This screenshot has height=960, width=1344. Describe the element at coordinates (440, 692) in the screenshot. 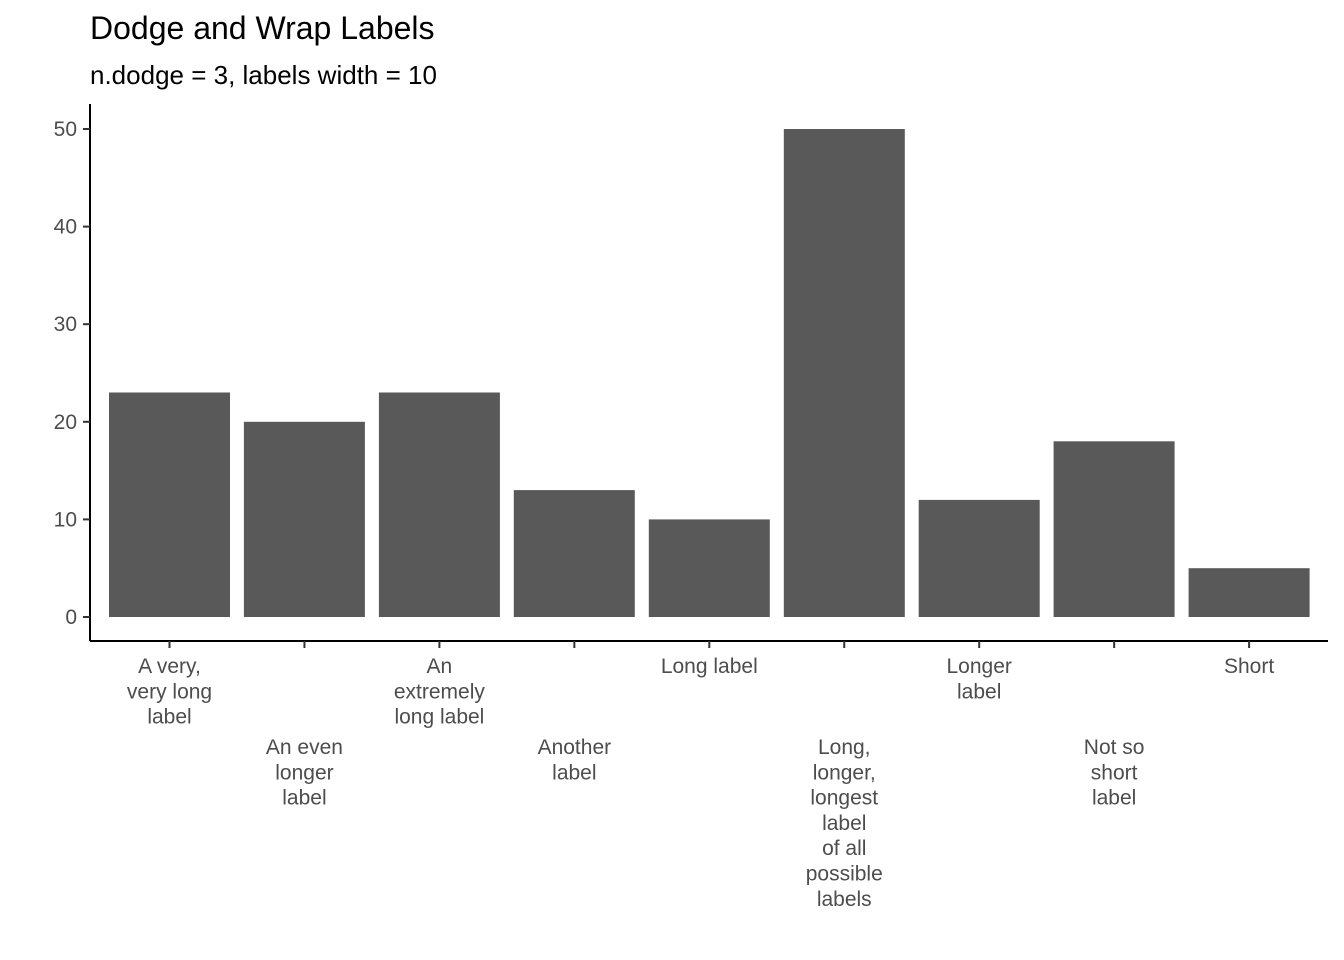

I see `x-tick-label-2: An extremely long label` at that location.